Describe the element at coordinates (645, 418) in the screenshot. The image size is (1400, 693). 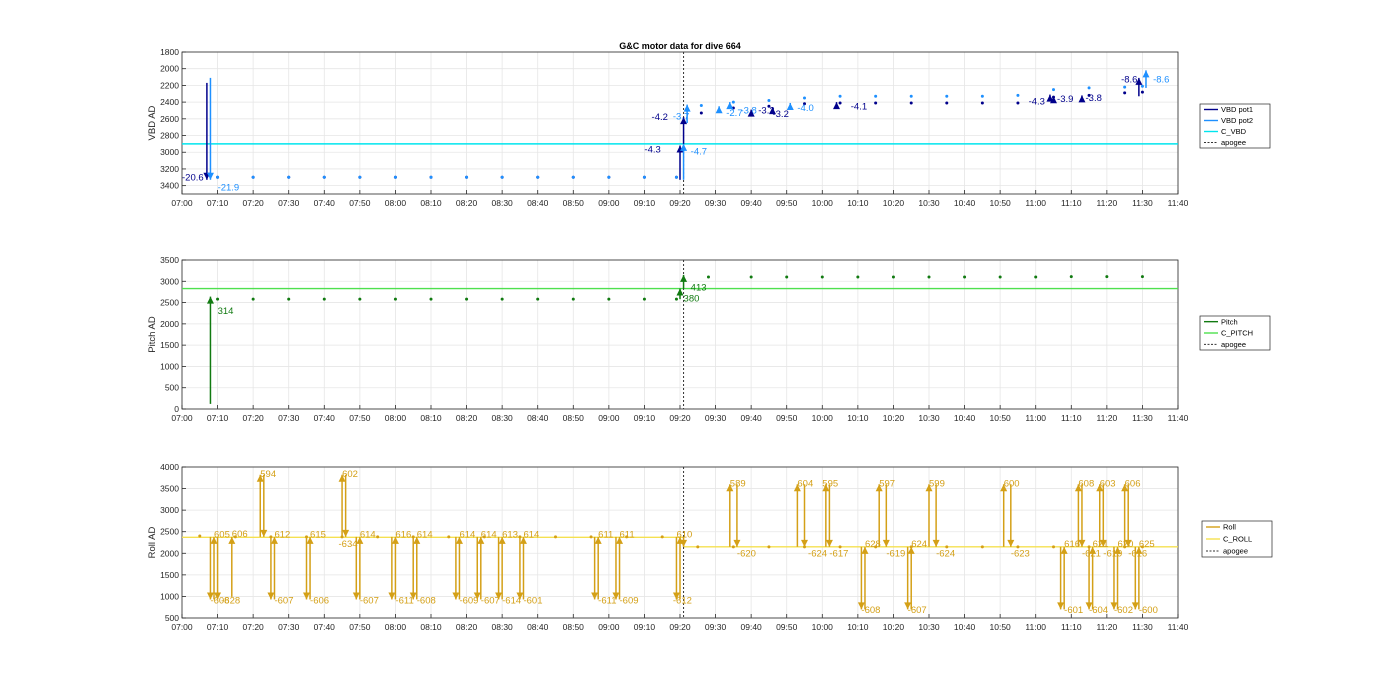
I see `x-tick-label: 09:10` at that location.